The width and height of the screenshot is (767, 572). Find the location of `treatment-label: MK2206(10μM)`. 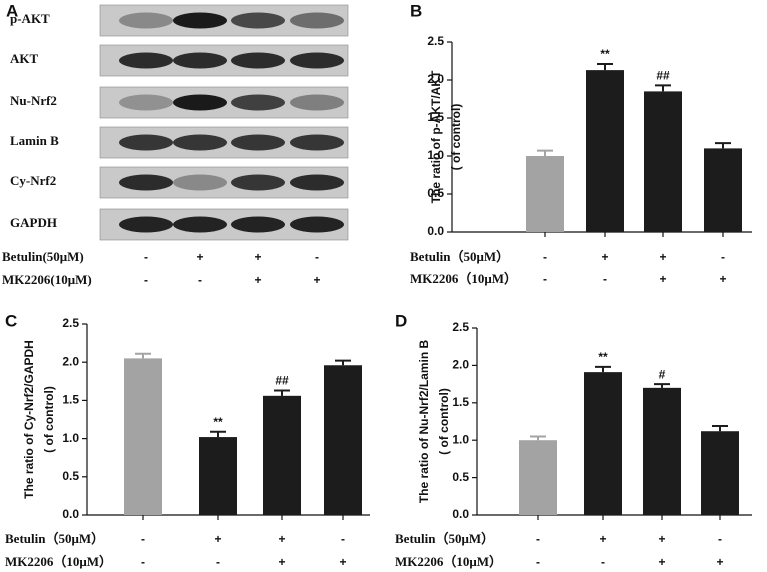

treatment-label: MK2206(10μM) is located at coordinates (47, 279).